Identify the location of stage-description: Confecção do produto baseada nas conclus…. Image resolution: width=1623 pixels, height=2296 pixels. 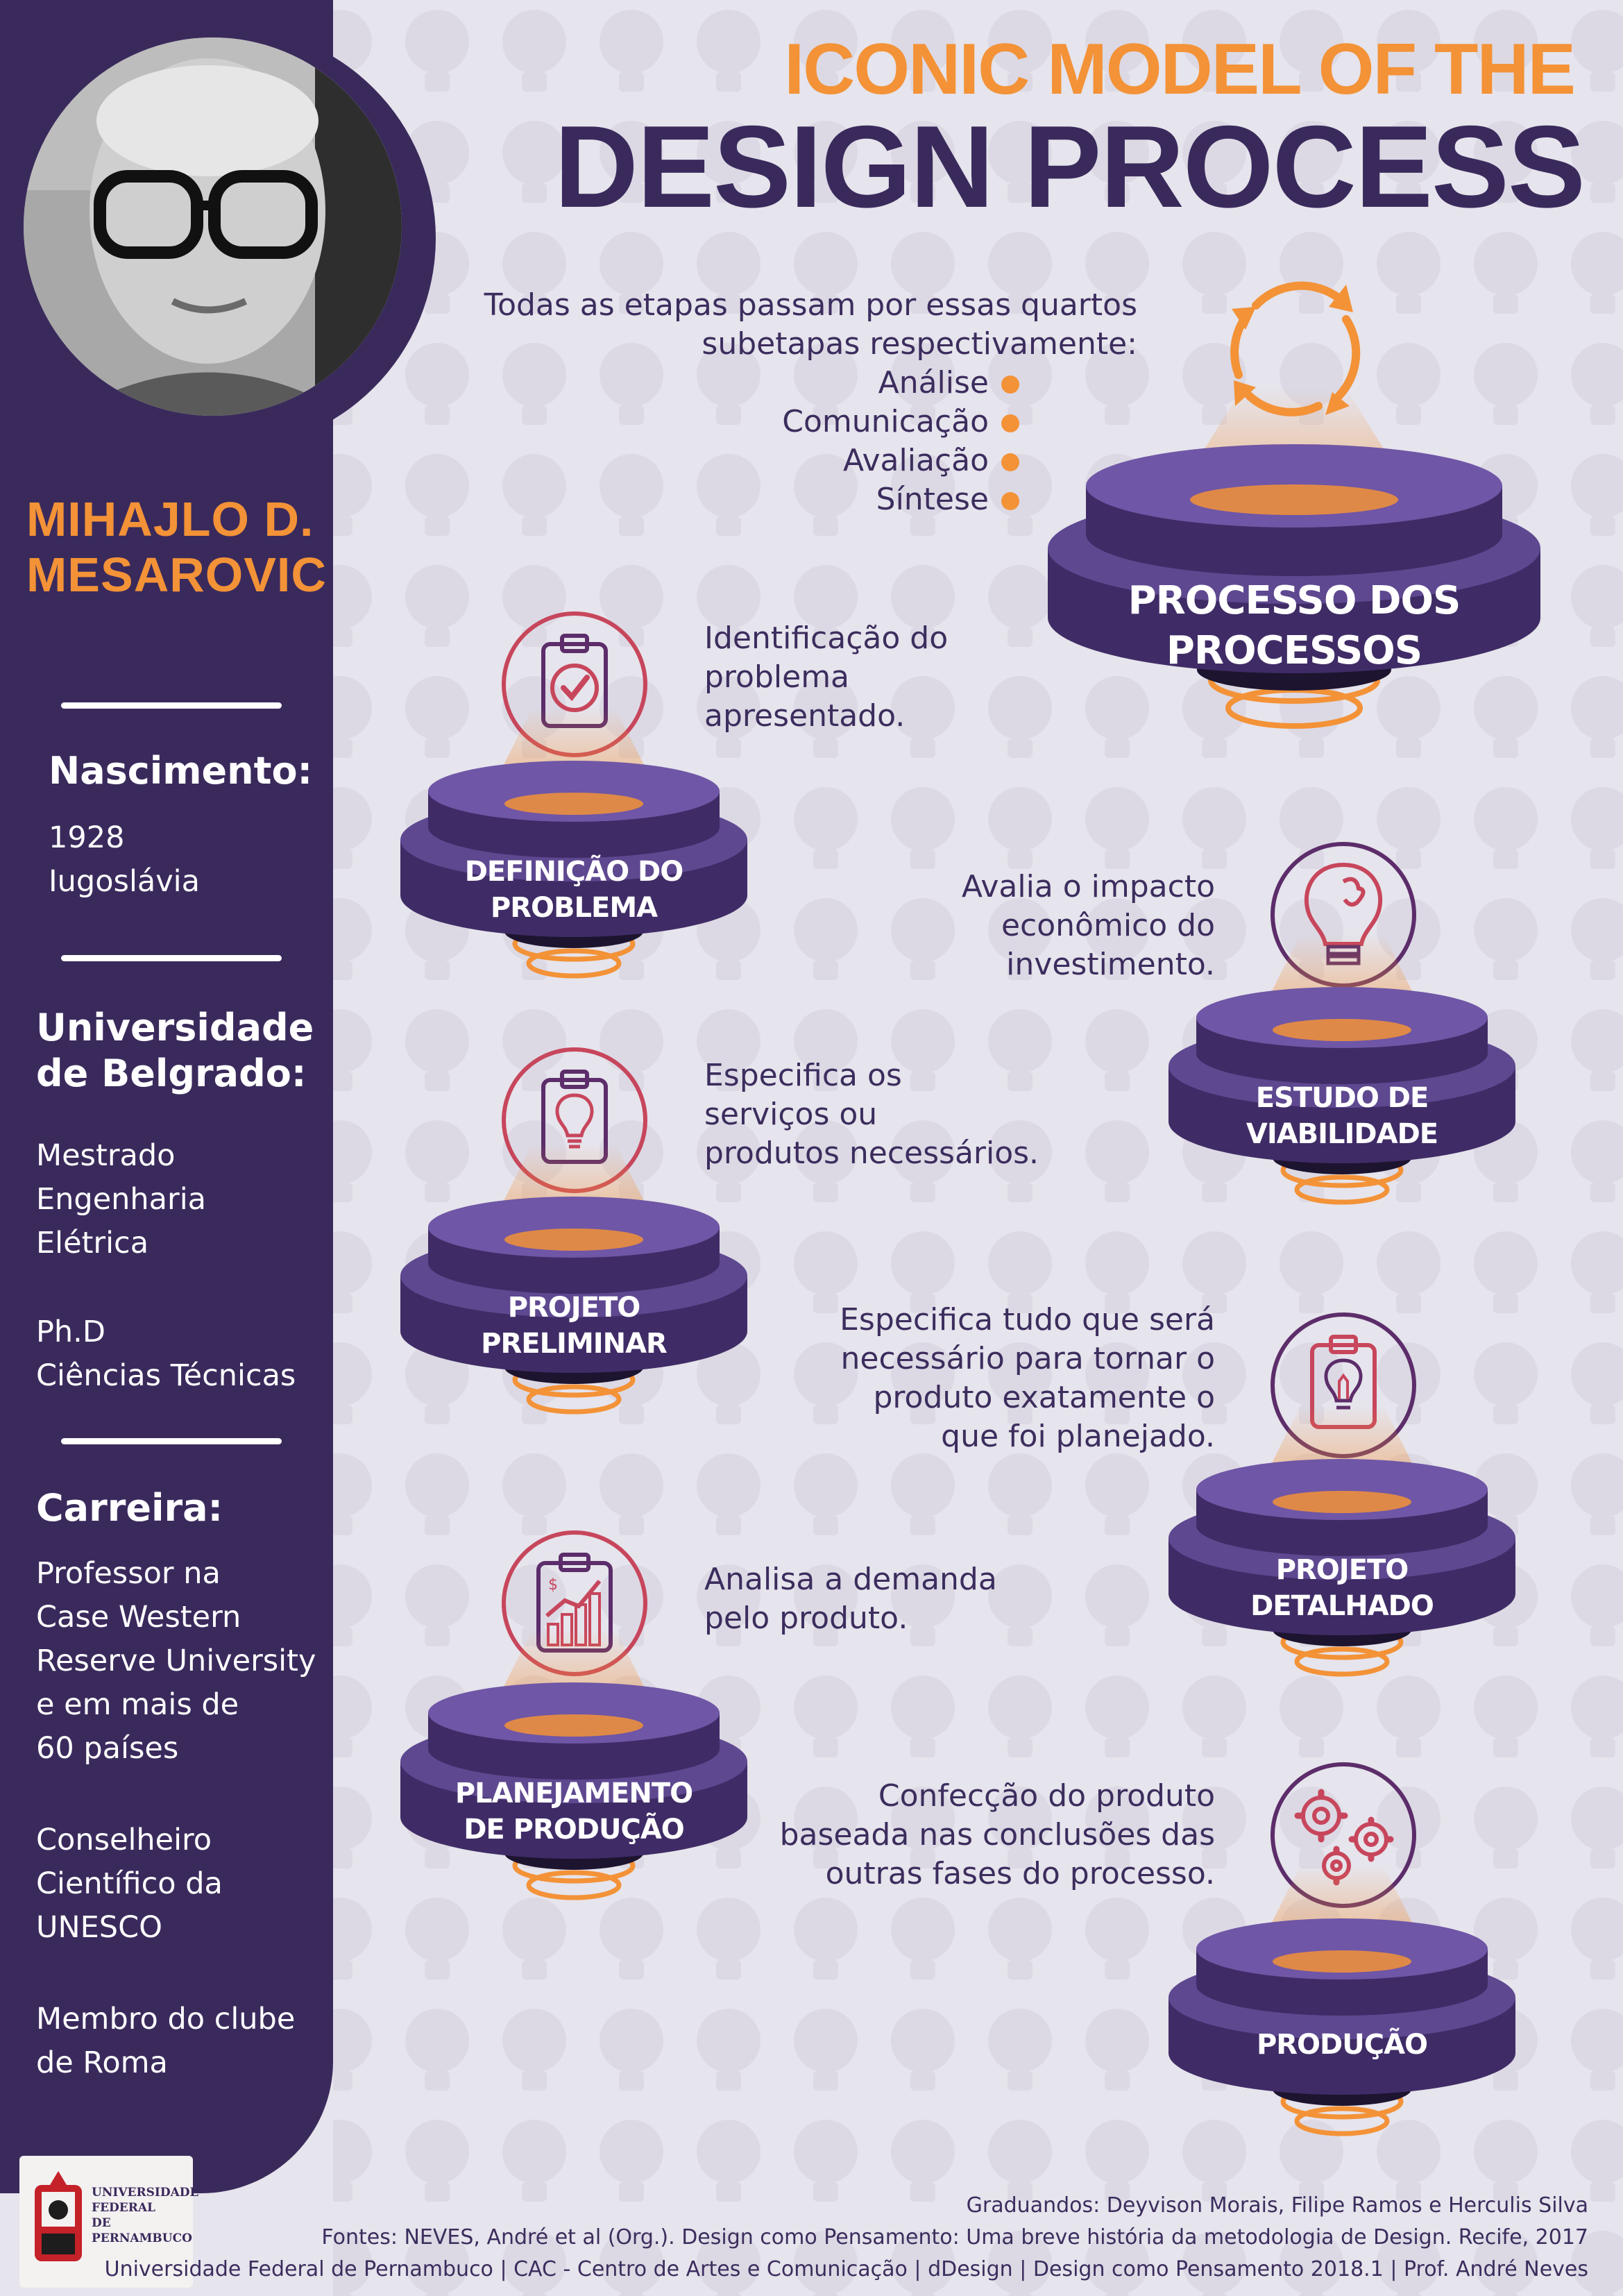
(997, 1834).